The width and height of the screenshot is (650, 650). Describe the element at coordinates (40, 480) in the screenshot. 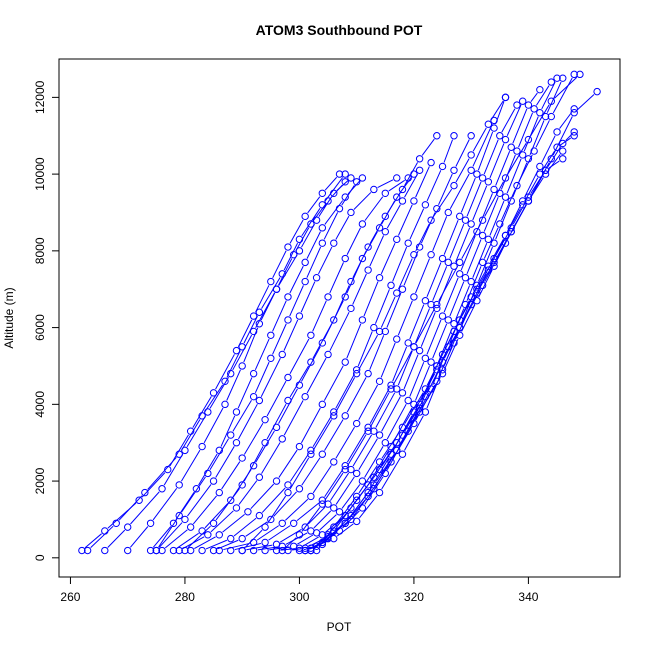

I see `y-tick-label: 2000` at that location.